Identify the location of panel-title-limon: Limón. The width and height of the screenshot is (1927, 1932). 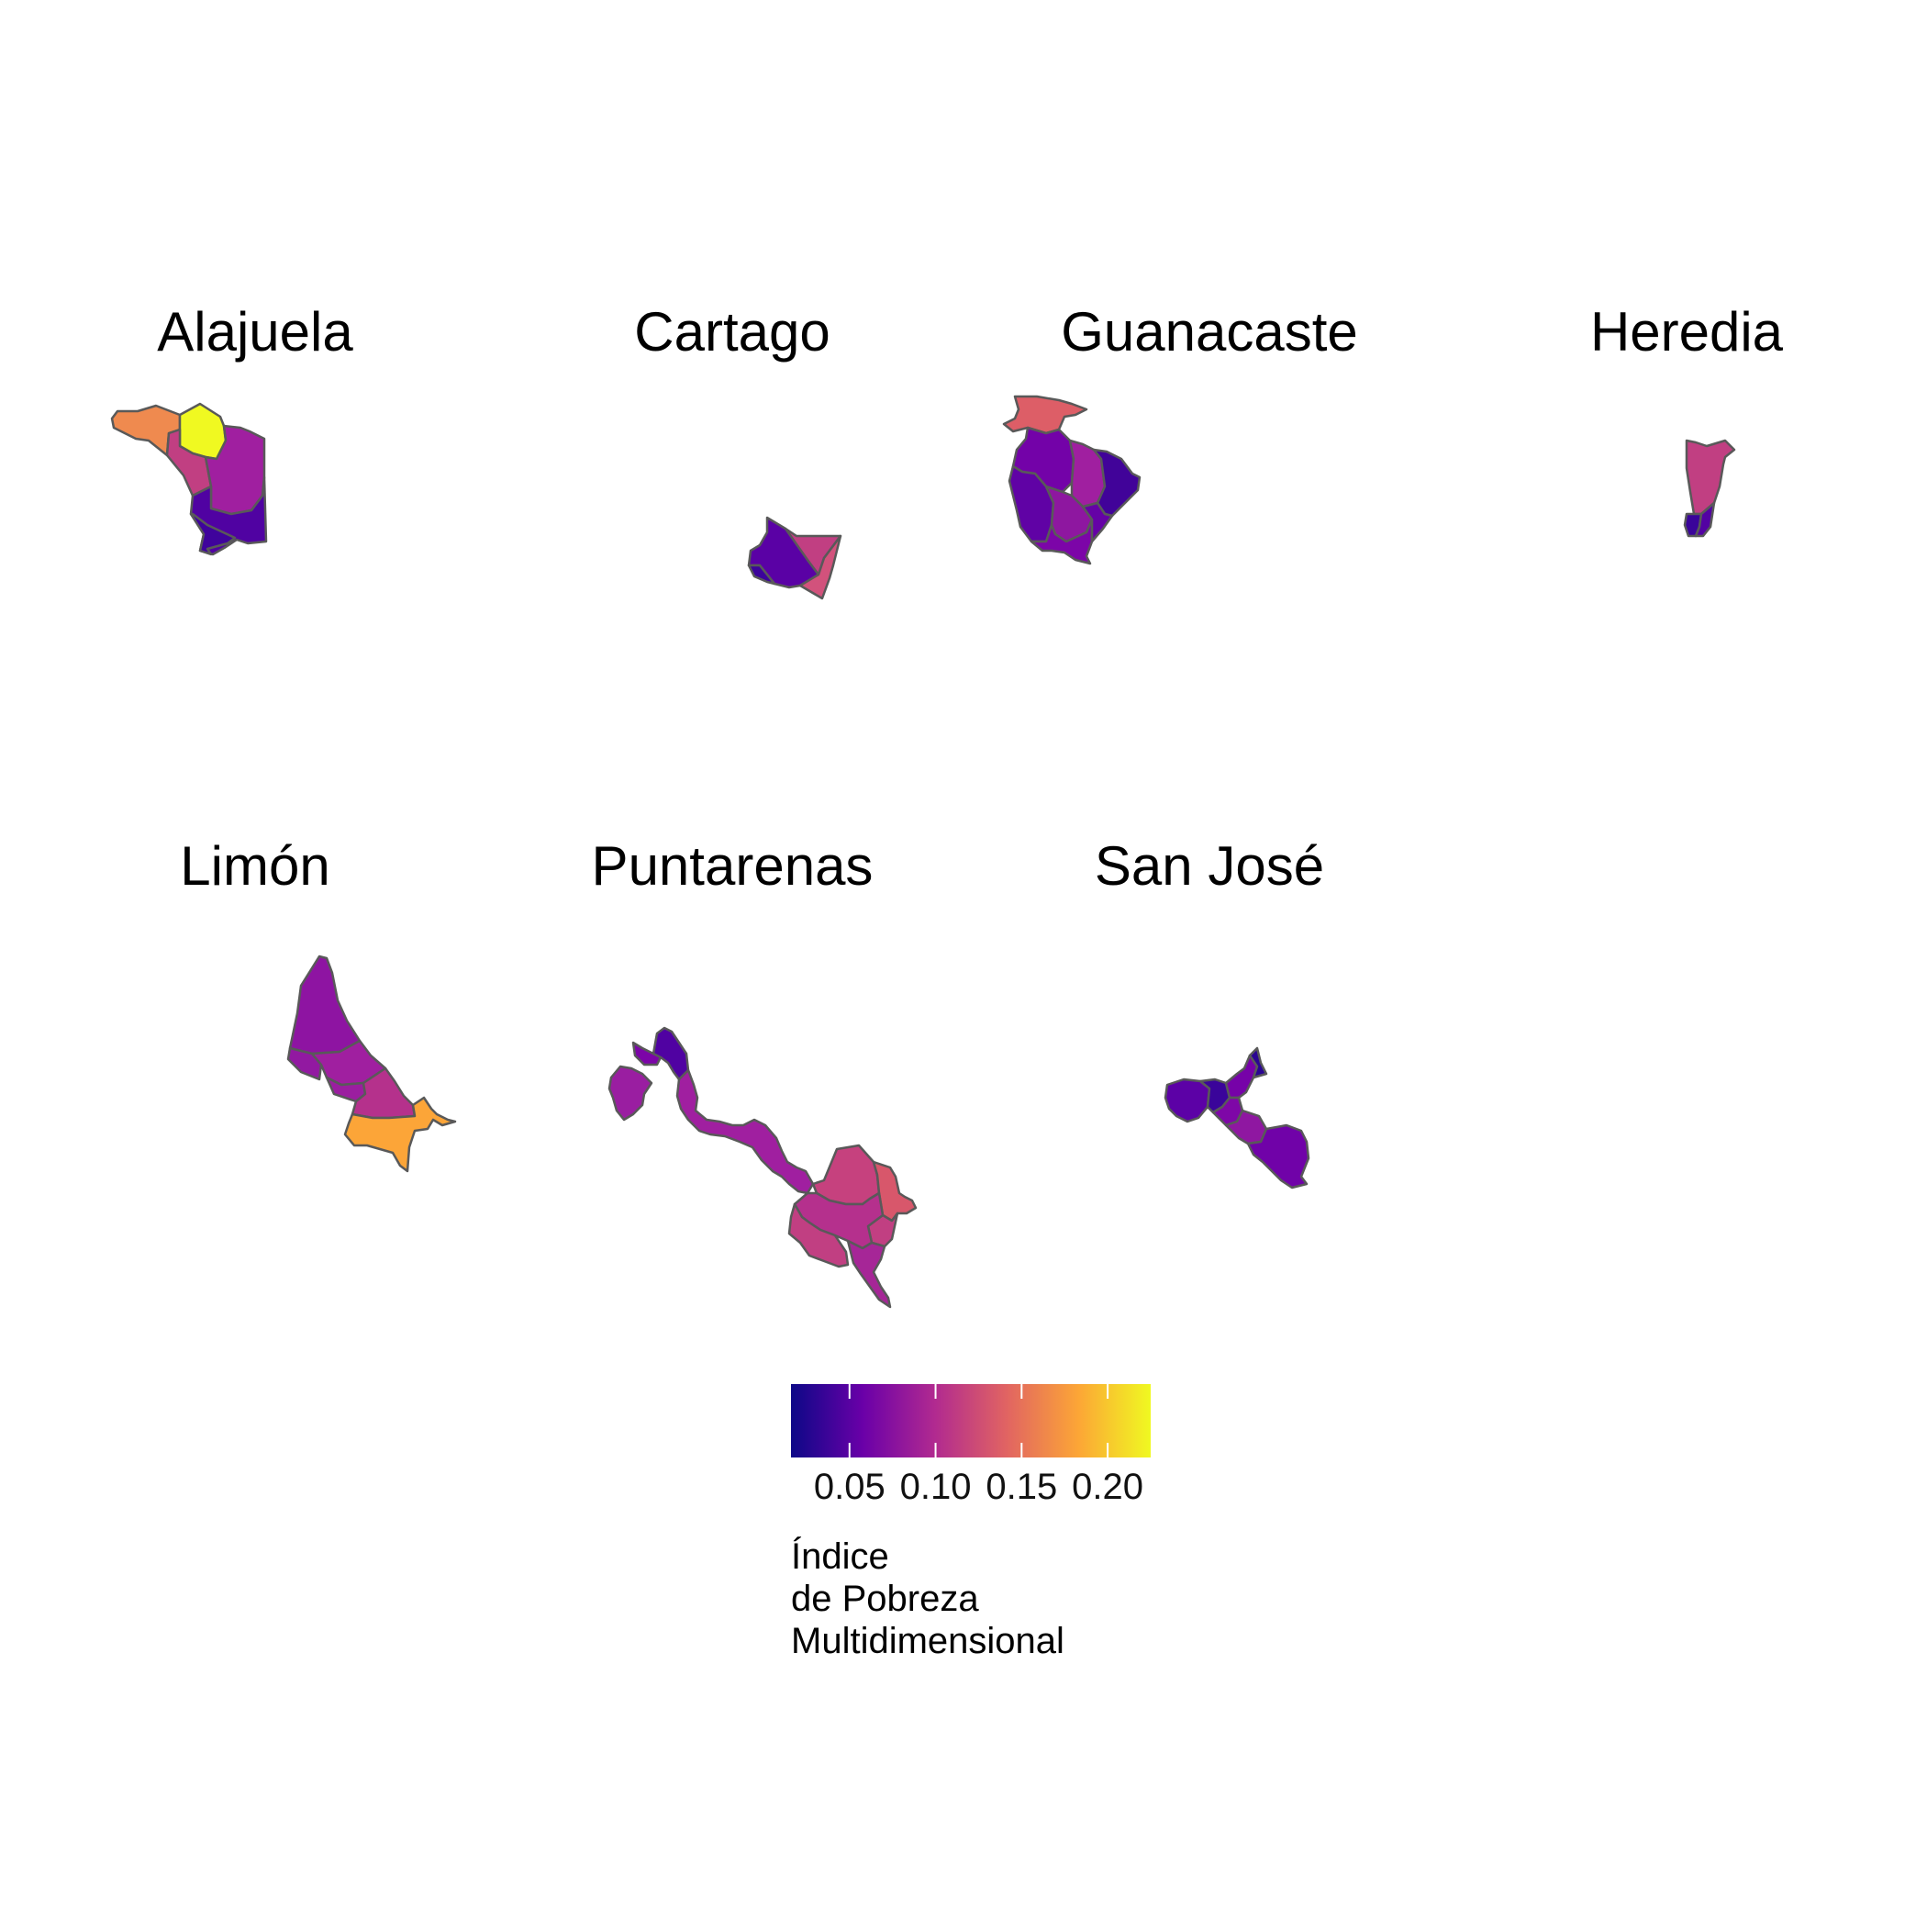
(255, 866).